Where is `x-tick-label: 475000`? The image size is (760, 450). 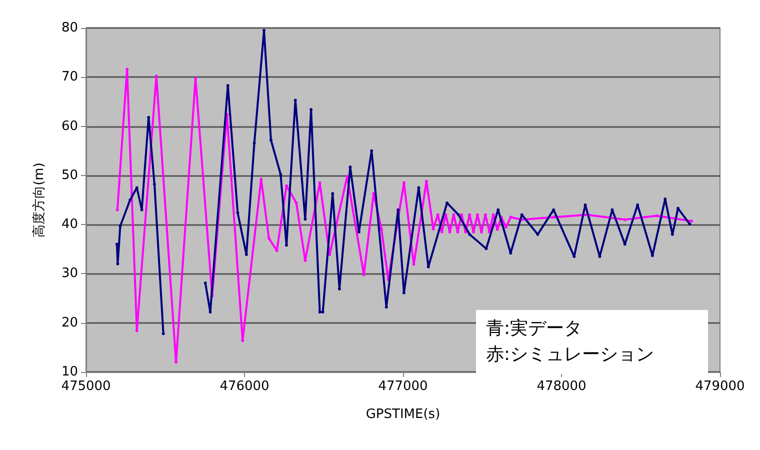 x-tick-label: 475000 is located at coordinates (86, 386).